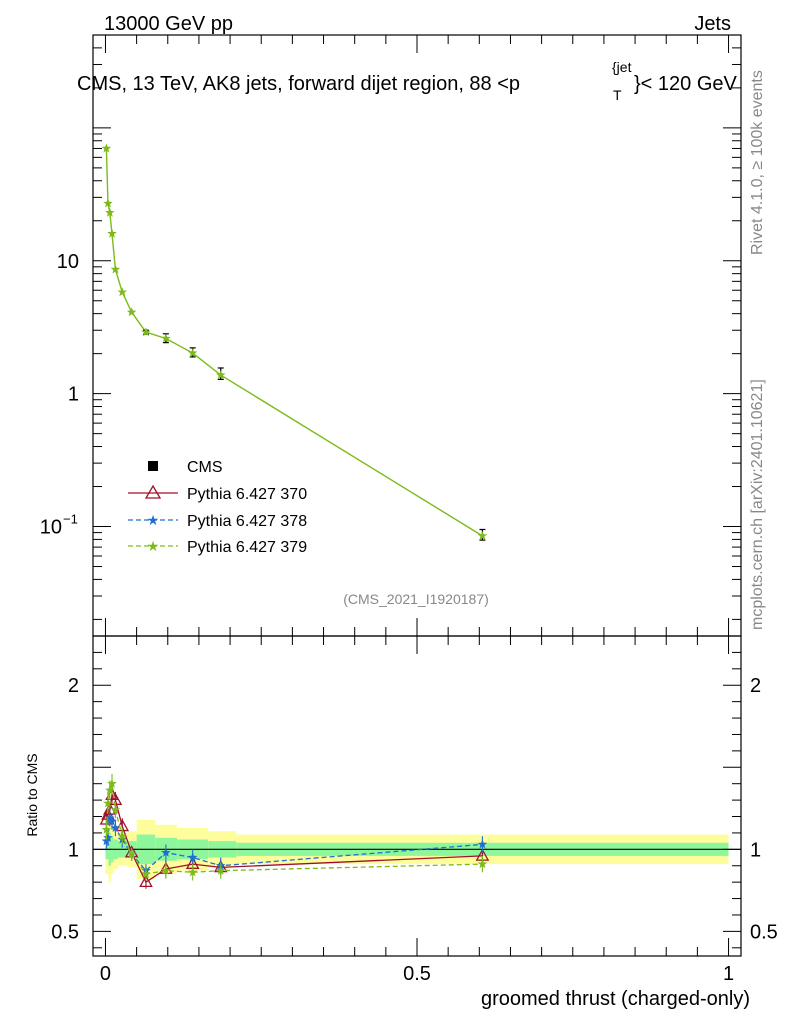 This screenshot has height=1024, width=786. Describe the element at coordinates (757, 162) in the screenshot. I see `rivet-label: Rivet 4.1.0, ≥ 100k events` at that location.